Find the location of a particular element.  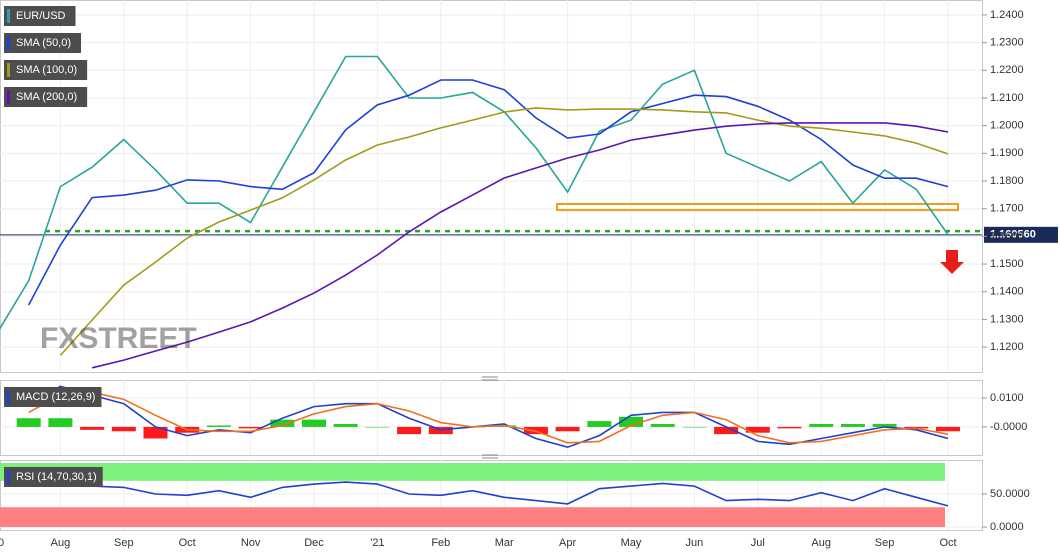

y-tick-label: 50.0000 is located at coordinates (1010, 494).